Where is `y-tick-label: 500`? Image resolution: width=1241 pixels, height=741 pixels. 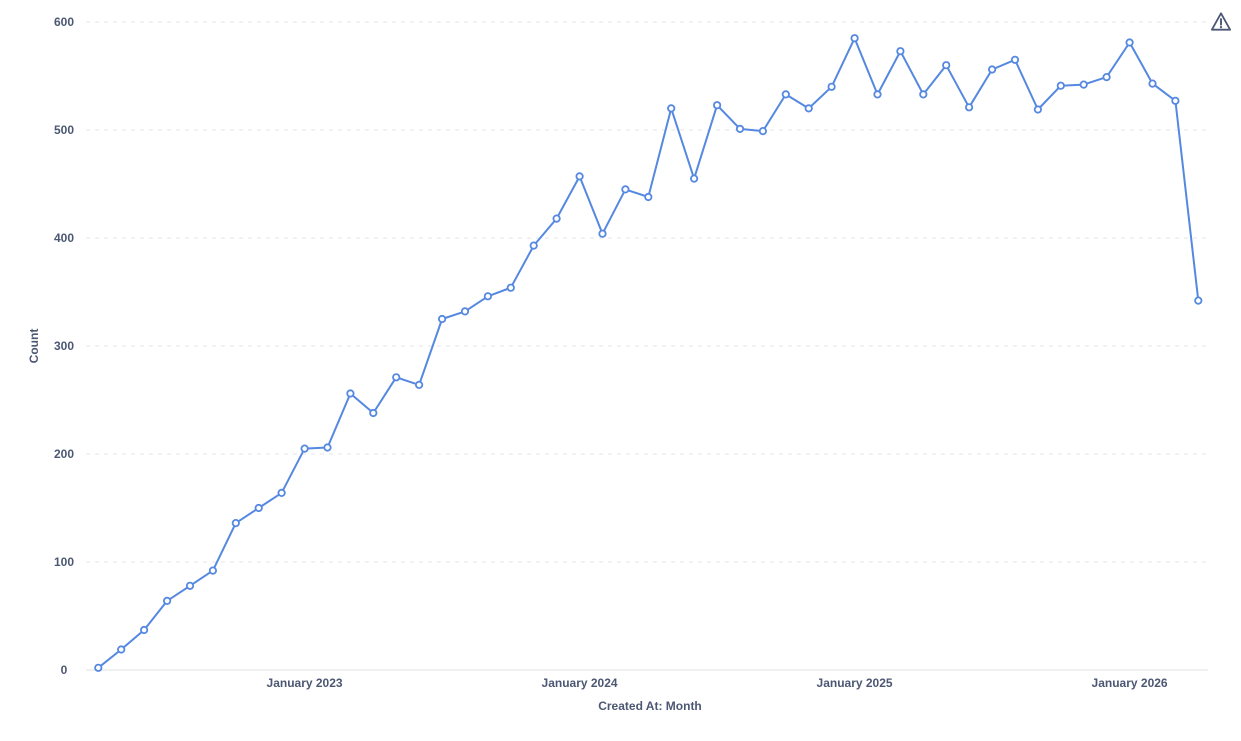
y-tick-label: 500 is located at coordinates (64, 130).